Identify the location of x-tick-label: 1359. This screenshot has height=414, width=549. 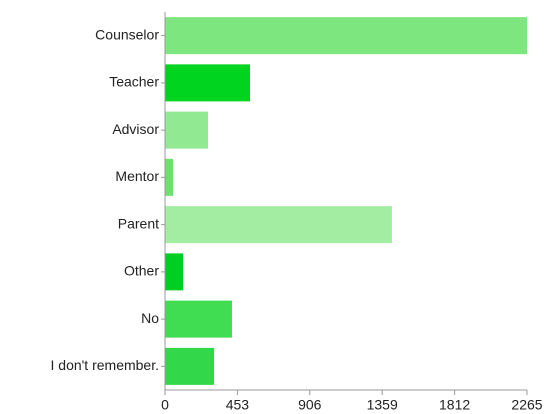
(382, 405).